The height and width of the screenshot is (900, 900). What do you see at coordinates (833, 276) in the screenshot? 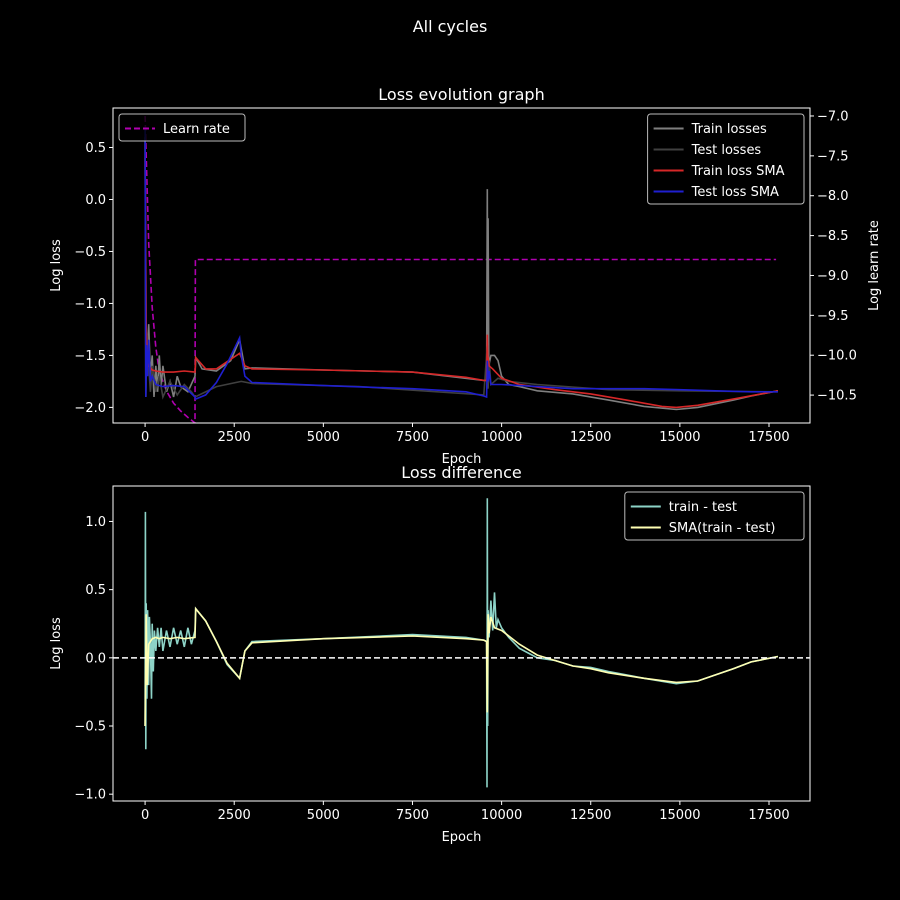
I see `y-right-tick-label: −9.0` at bounding box center [833, 276].